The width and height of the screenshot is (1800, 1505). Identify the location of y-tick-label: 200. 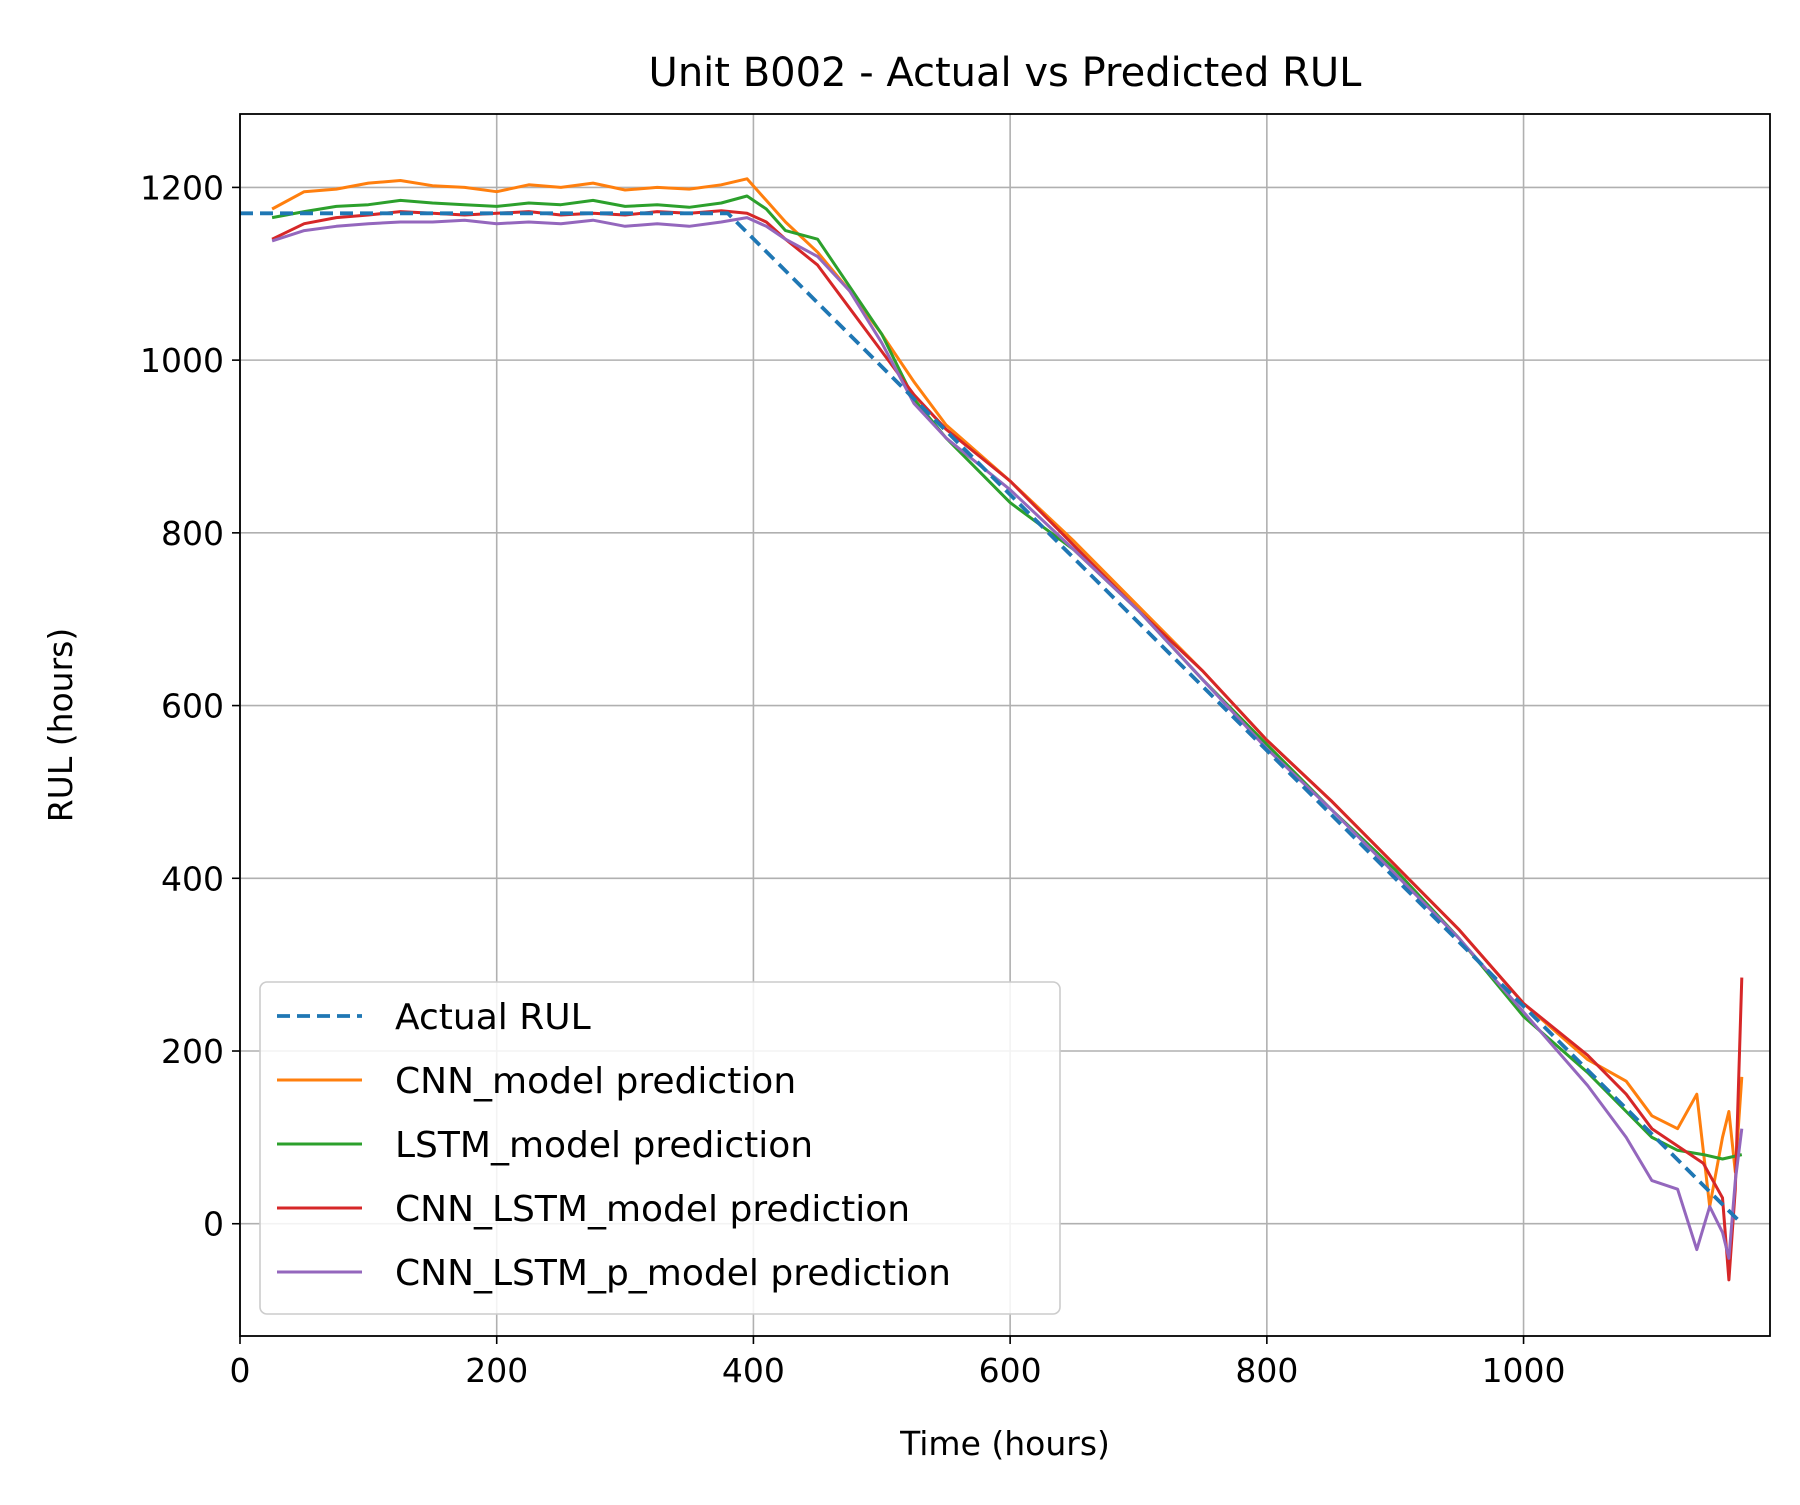
(192, 1051).